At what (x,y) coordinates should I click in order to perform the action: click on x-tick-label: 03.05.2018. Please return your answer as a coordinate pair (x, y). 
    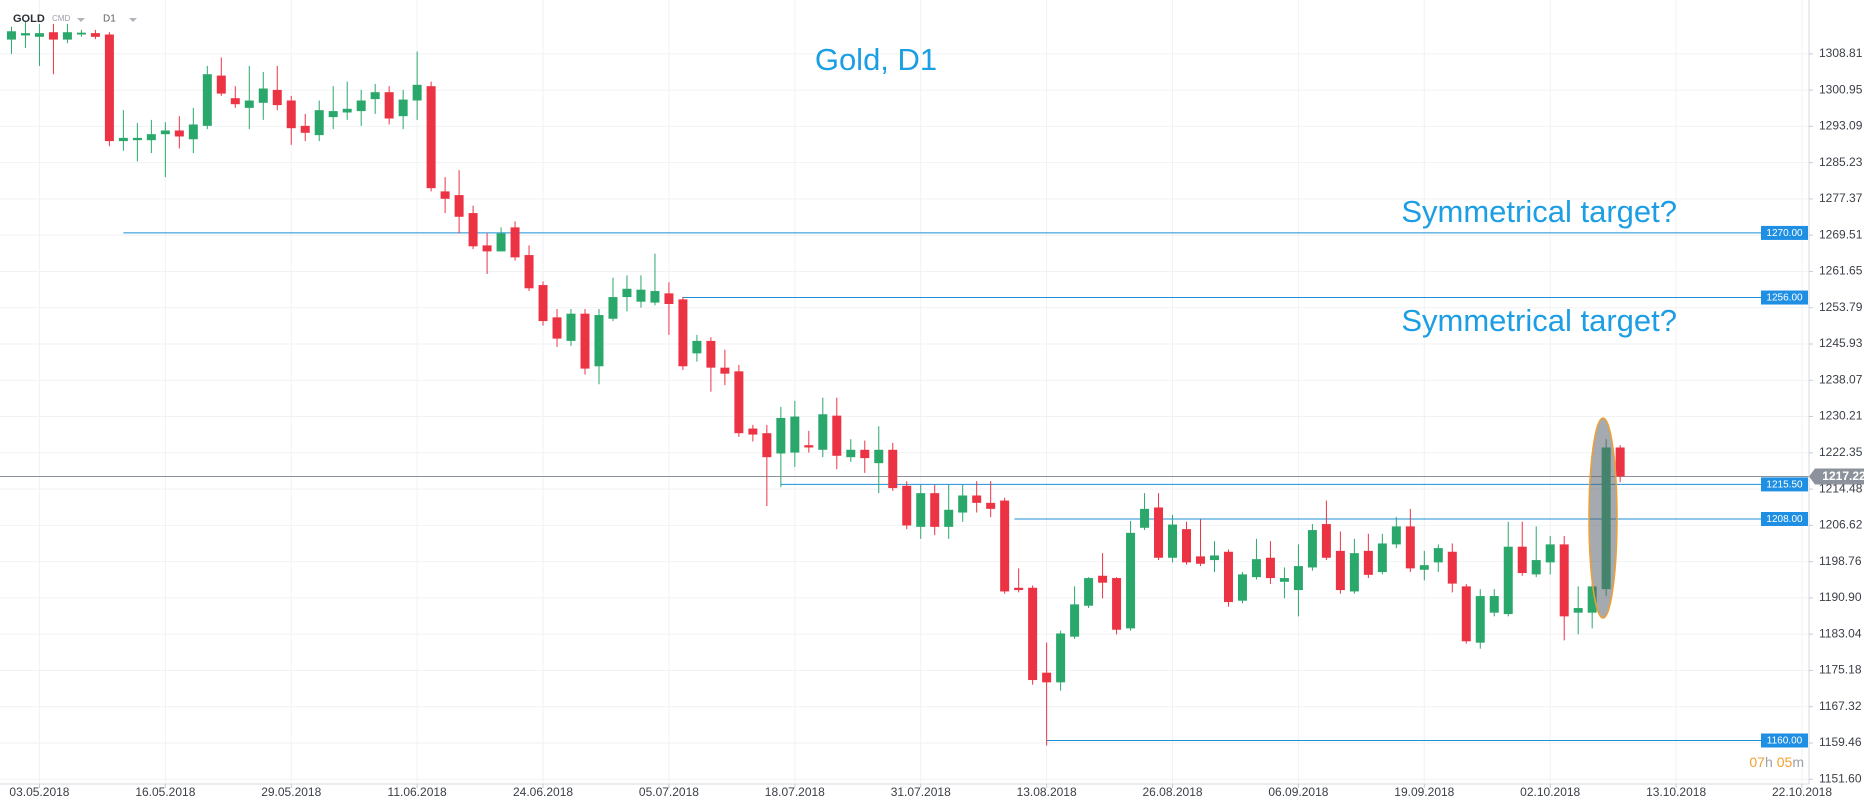
    Looking at the image, I should click on (39, 792).